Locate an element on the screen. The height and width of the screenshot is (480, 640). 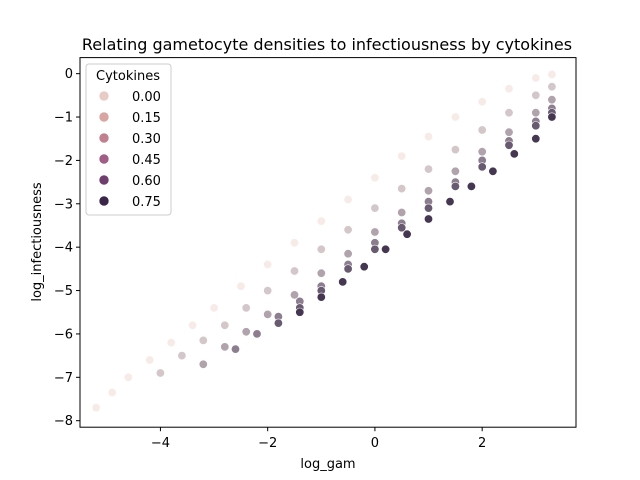
y-tick-label: −3 is located at coordinates (63, 204).